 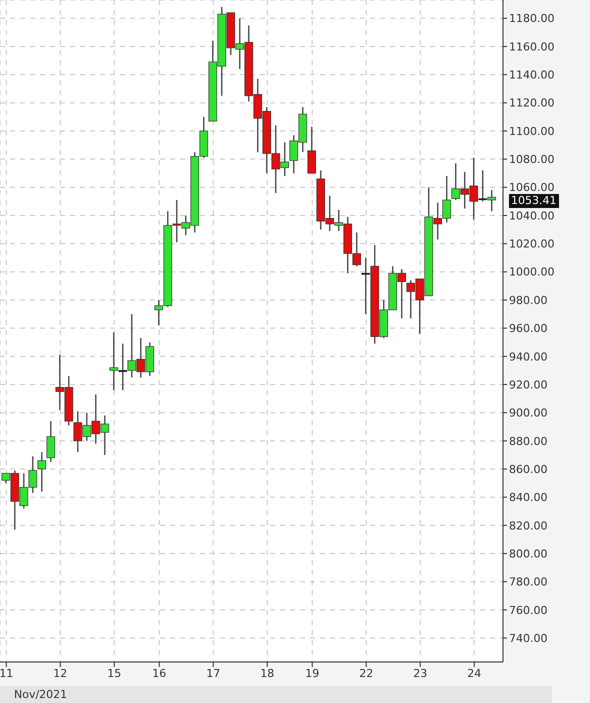 What do you see at coordinates (528, 413) in the screenshot?
I see `y-tick-label: 900.00` at bounding box center [528, 413].